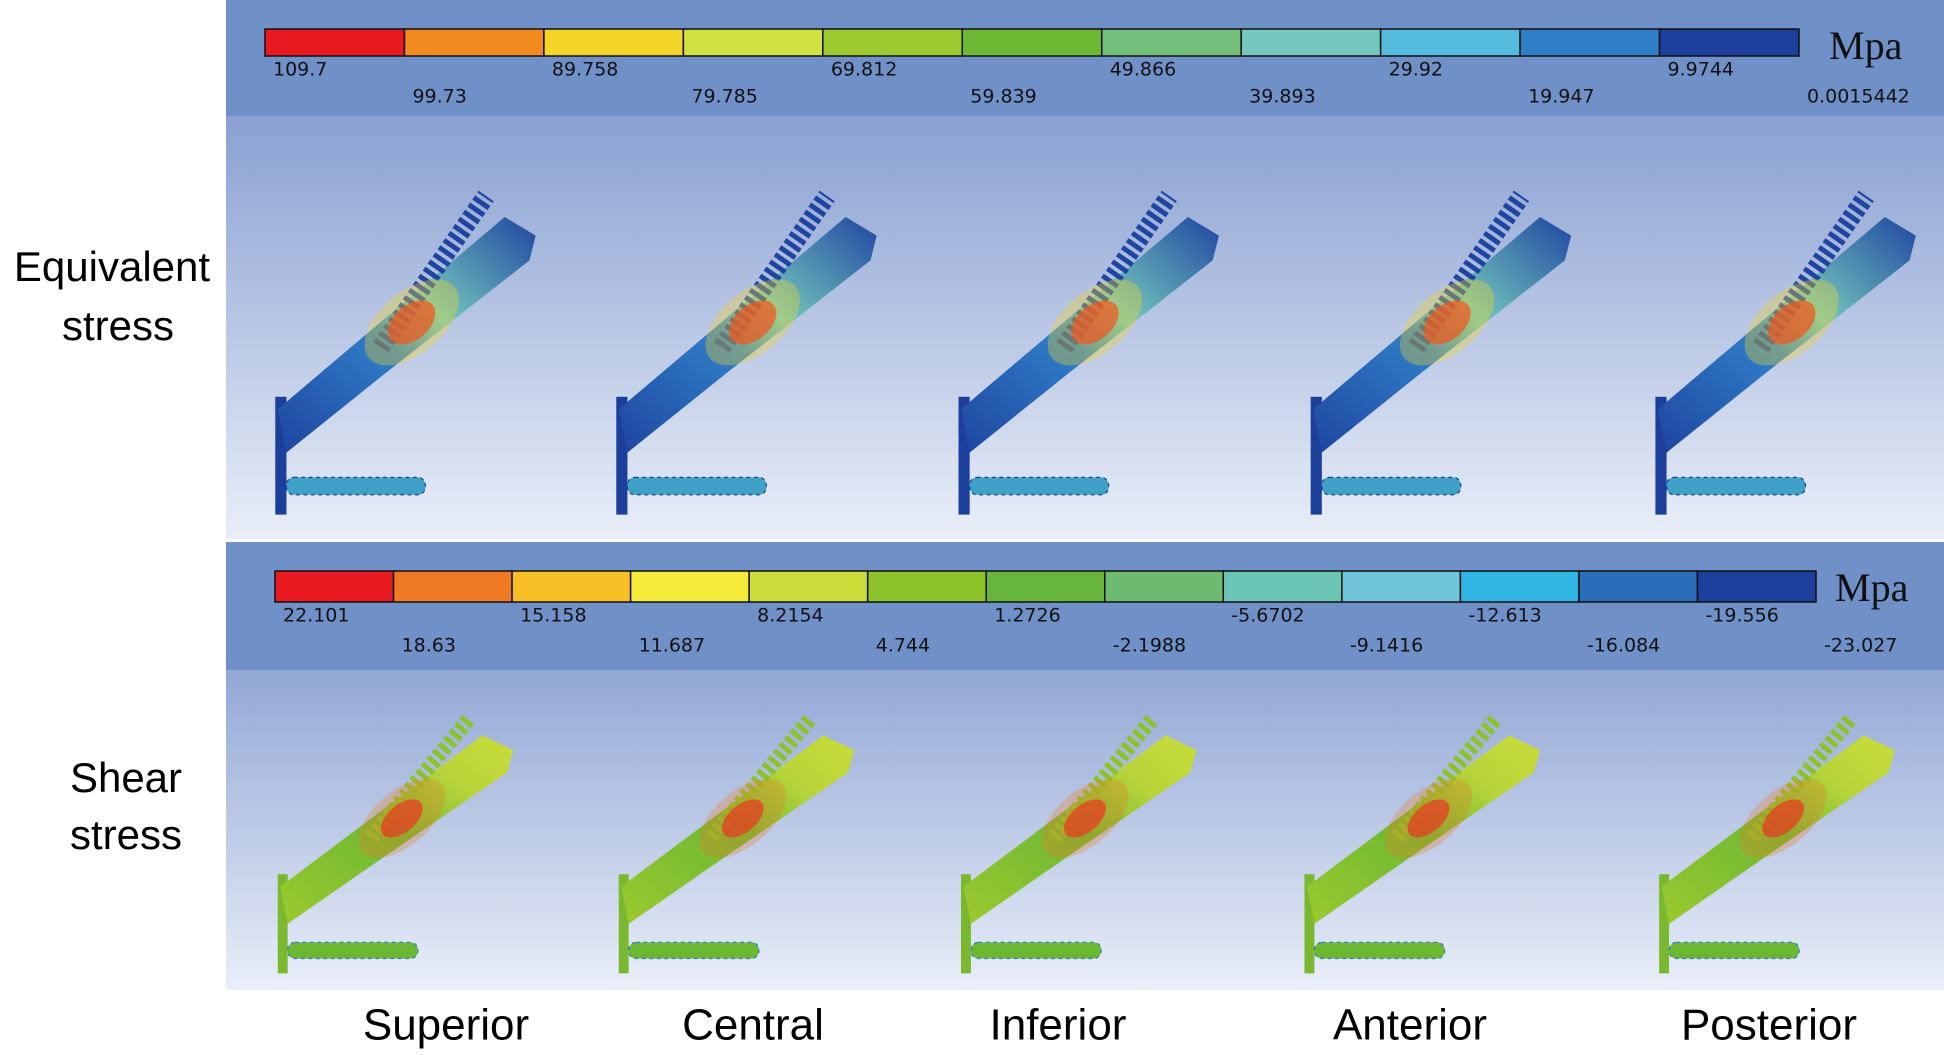 This screenshot has height=1055, width=1944. What do you see at coordinates (1386, 646) in the screenshot?
I see `colorbar-label: -9.1416` at bounding box center [1386, 646].